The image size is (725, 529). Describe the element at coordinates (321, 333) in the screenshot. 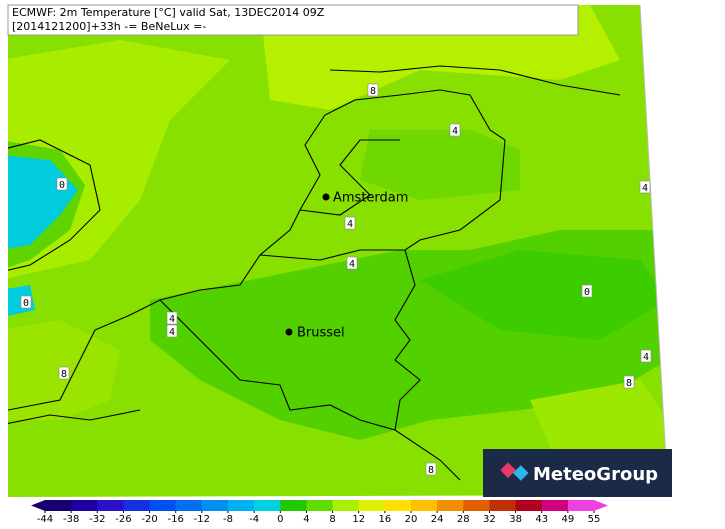

I see `city-label: Brussel` at that location.